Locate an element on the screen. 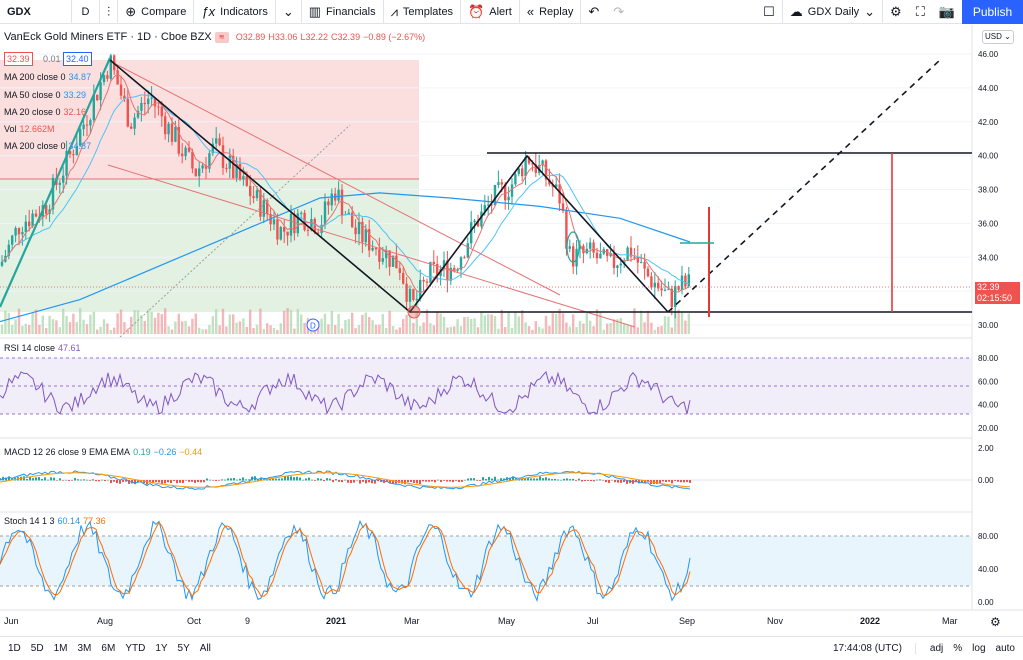 The image size is (1023, 660). currency-selector: USD ⌄ is located at coordinates (998, 37).